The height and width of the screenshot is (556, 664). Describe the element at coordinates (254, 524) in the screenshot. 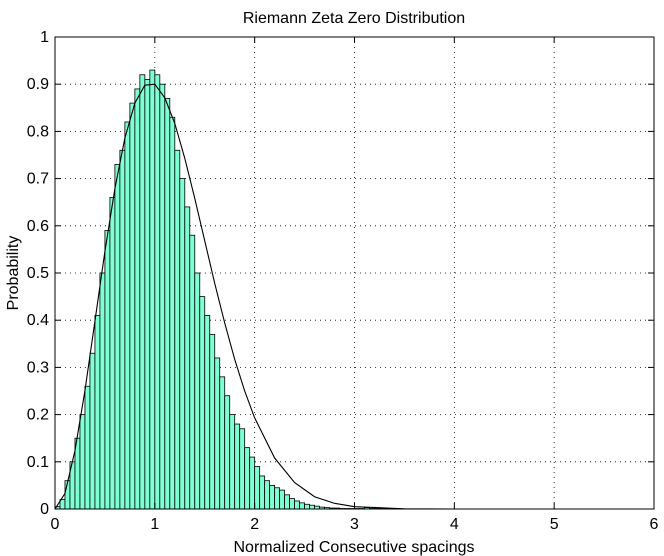

I see `x-tick-label: 2` at that location.